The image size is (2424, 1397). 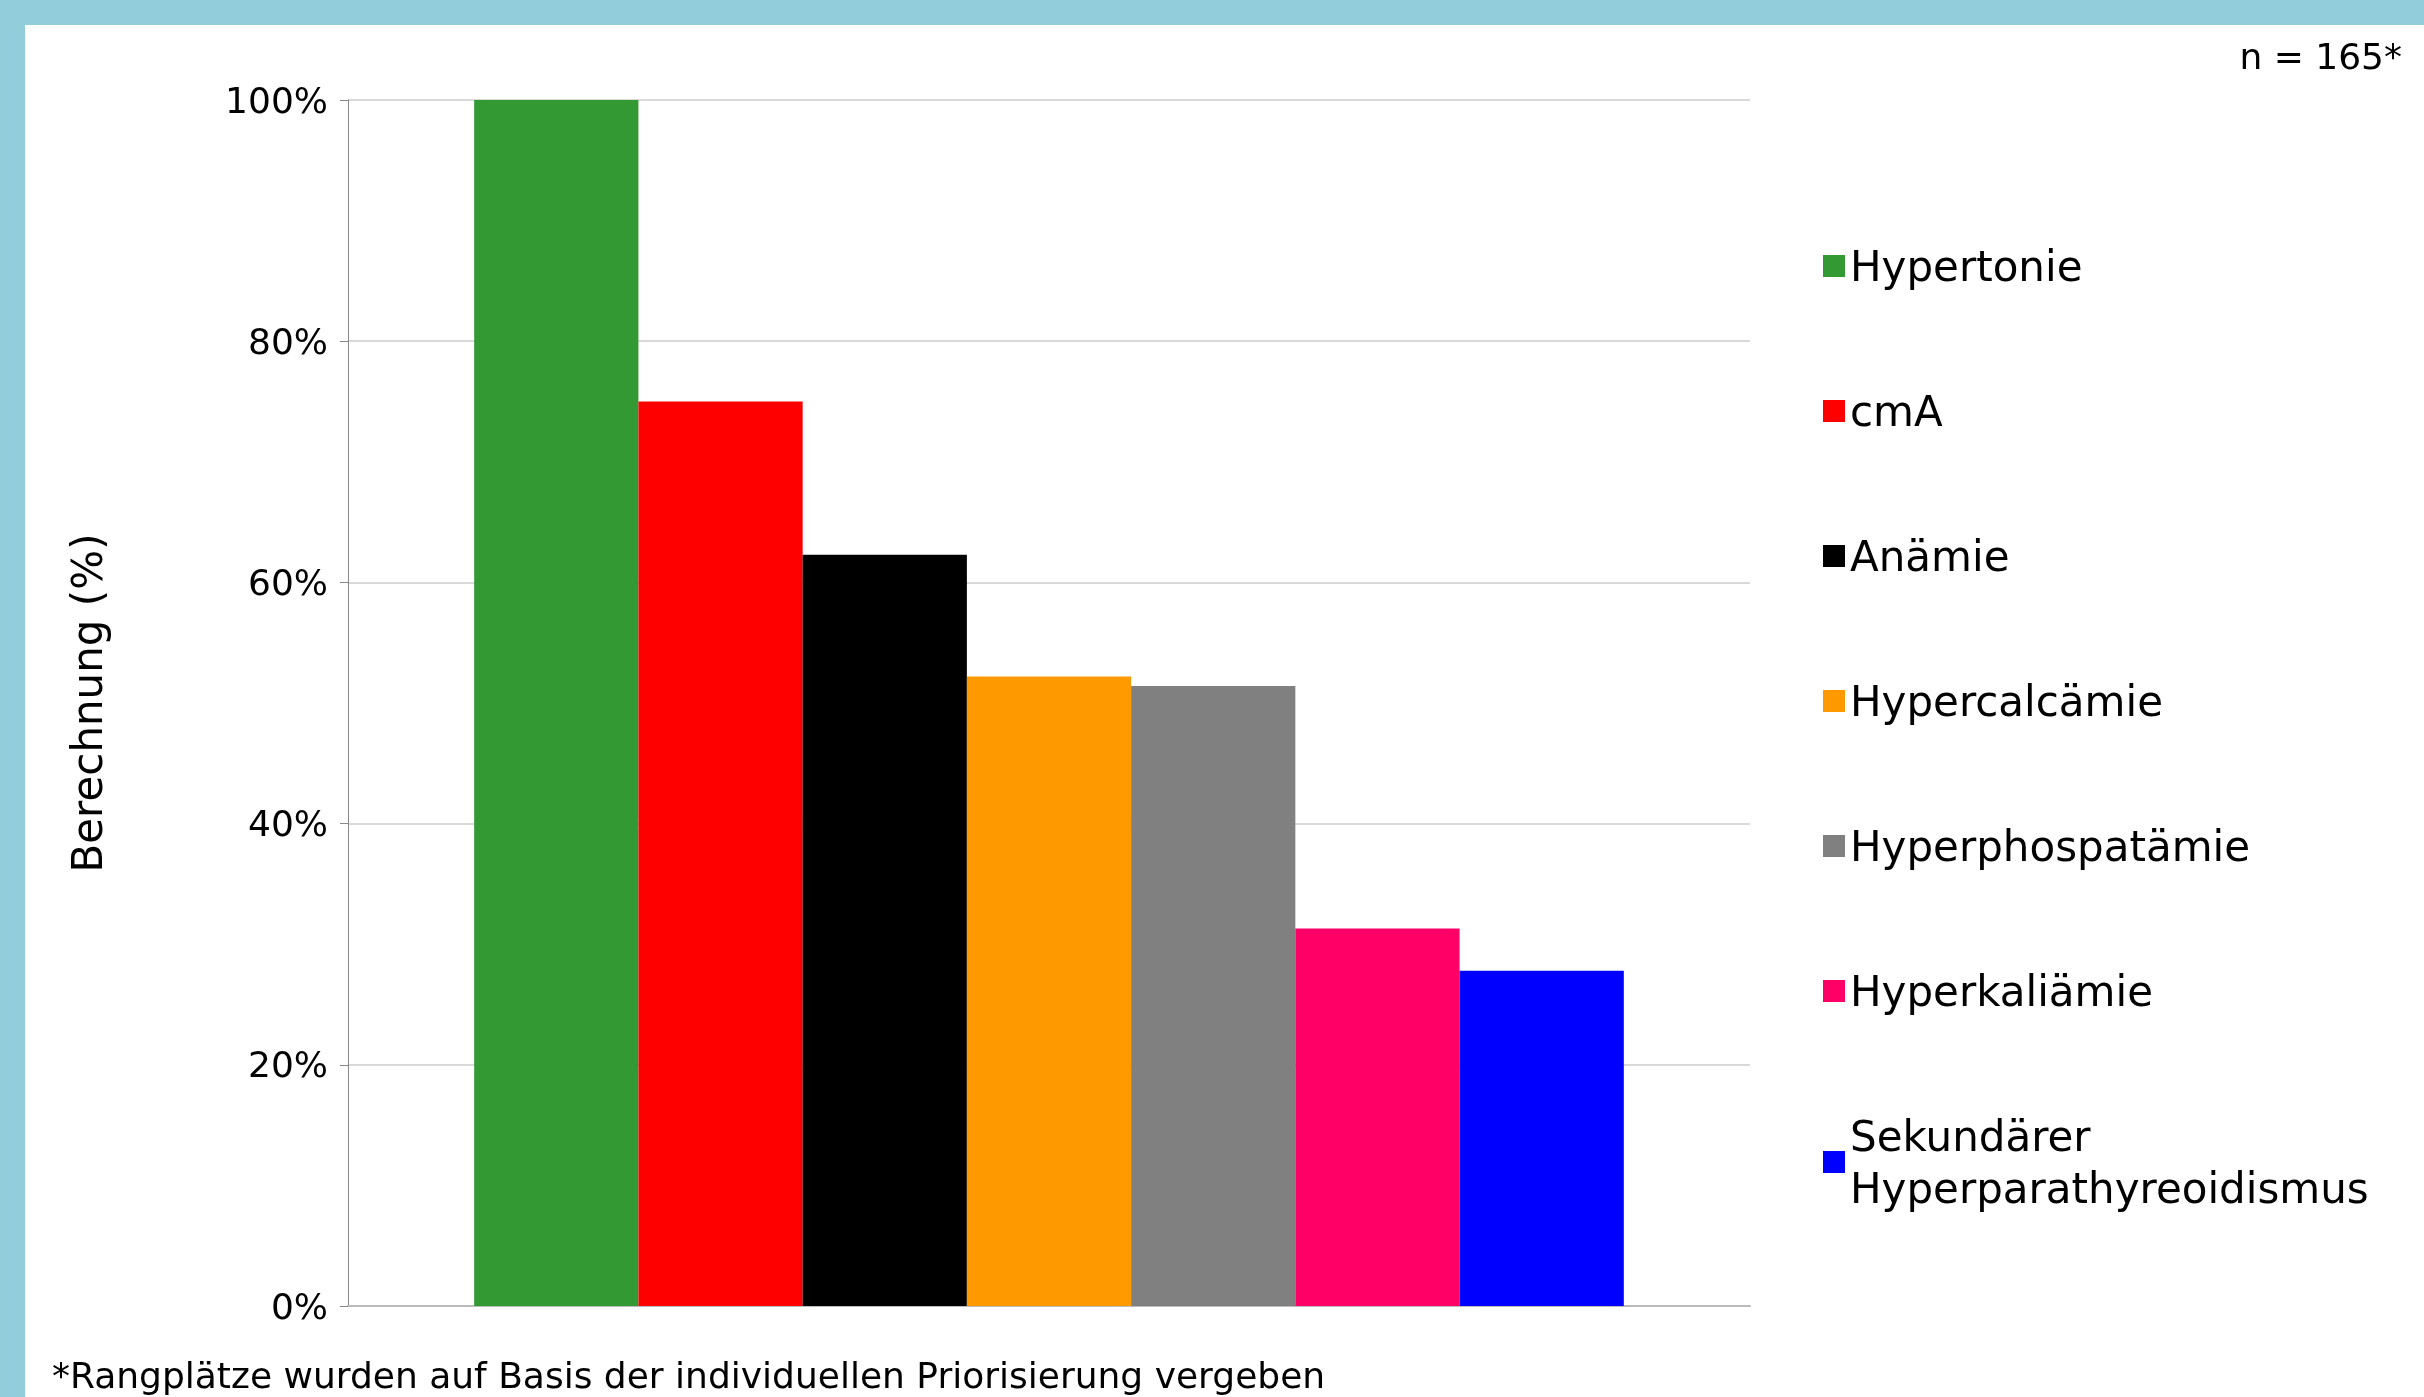 I want to click on legend-label: cmA, so click(x=1896, y=411).